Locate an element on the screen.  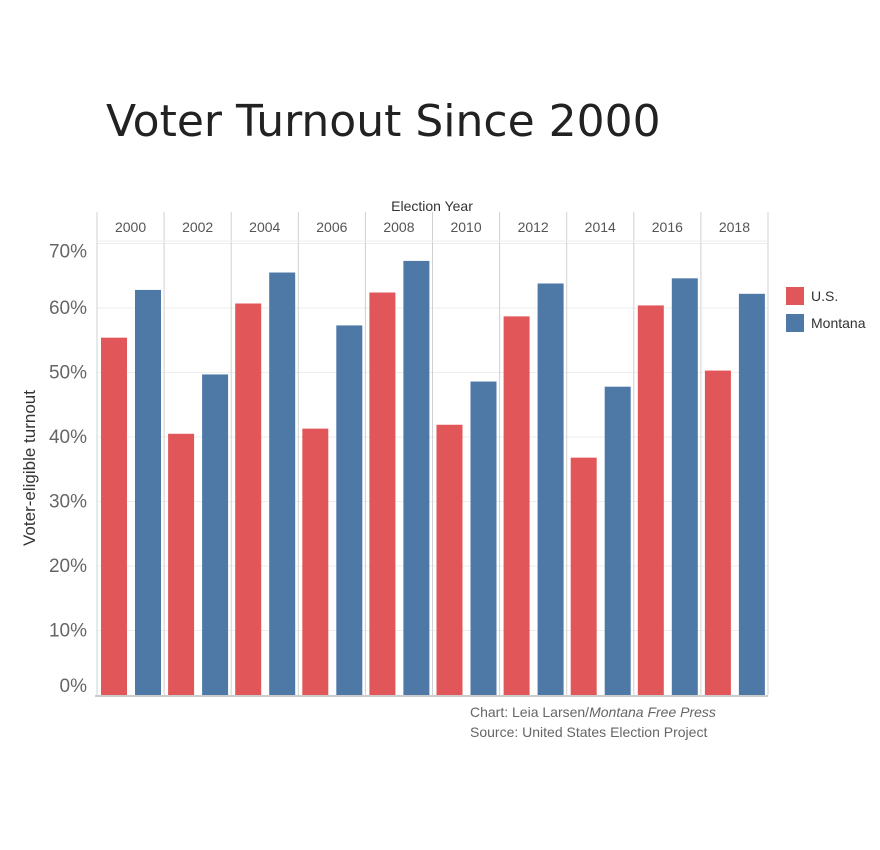
chart-credit: Chart: Leia Larsen/Montana Free Press is located at coordinates (593, 712).